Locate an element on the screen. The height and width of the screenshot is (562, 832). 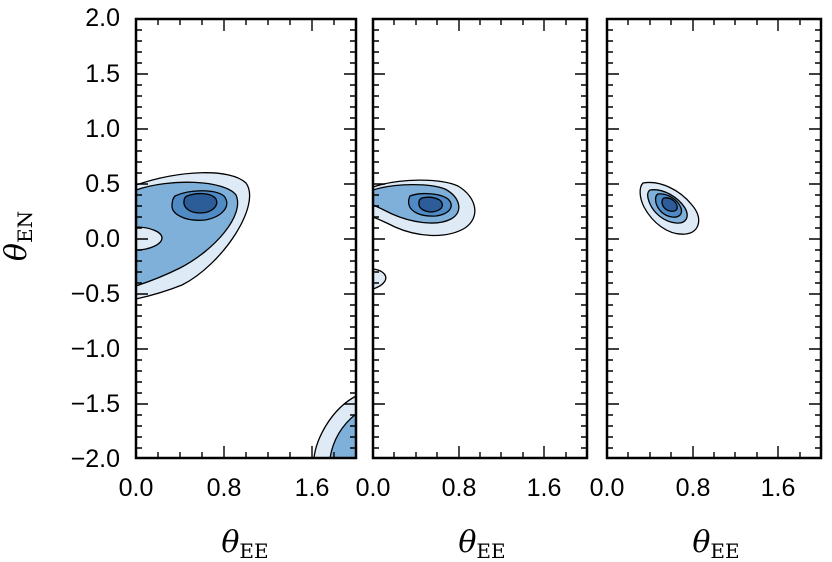
y-tick-label: 0.5 is located at coordinates (102, 184).